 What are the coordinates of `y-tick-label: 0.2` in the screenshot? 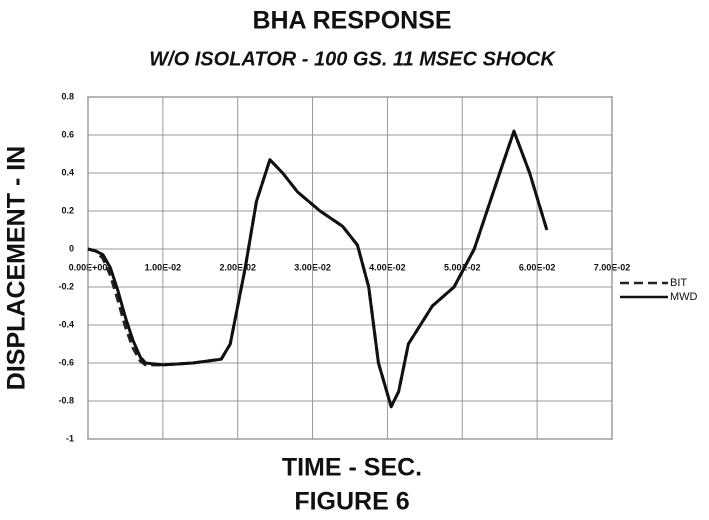 It's located at (67, 210).